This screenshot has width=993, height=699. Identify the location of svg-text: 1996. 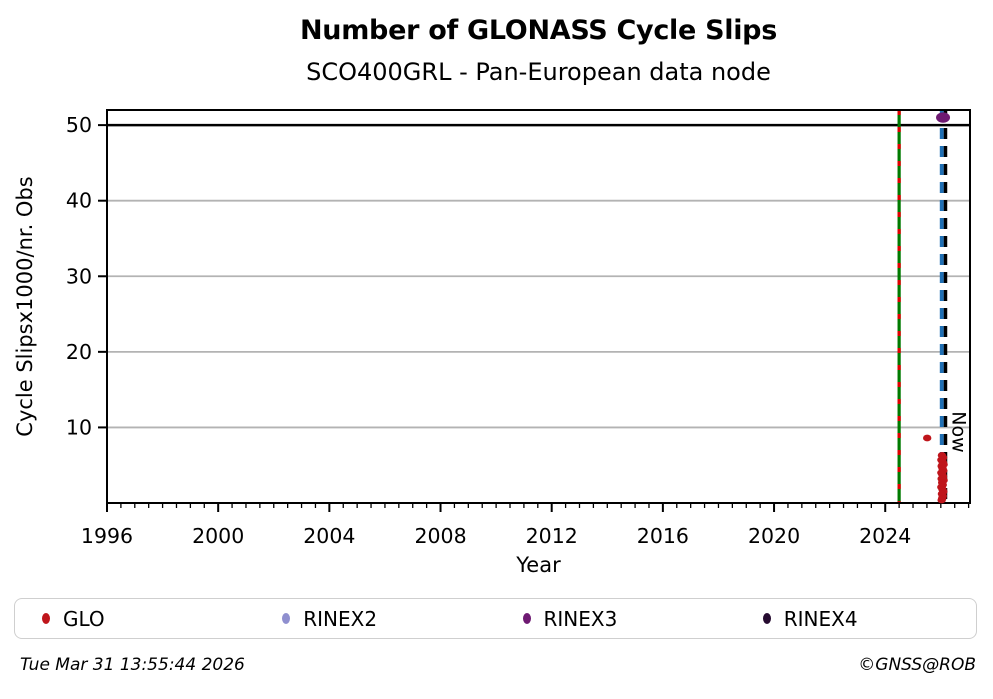
(107, 536).